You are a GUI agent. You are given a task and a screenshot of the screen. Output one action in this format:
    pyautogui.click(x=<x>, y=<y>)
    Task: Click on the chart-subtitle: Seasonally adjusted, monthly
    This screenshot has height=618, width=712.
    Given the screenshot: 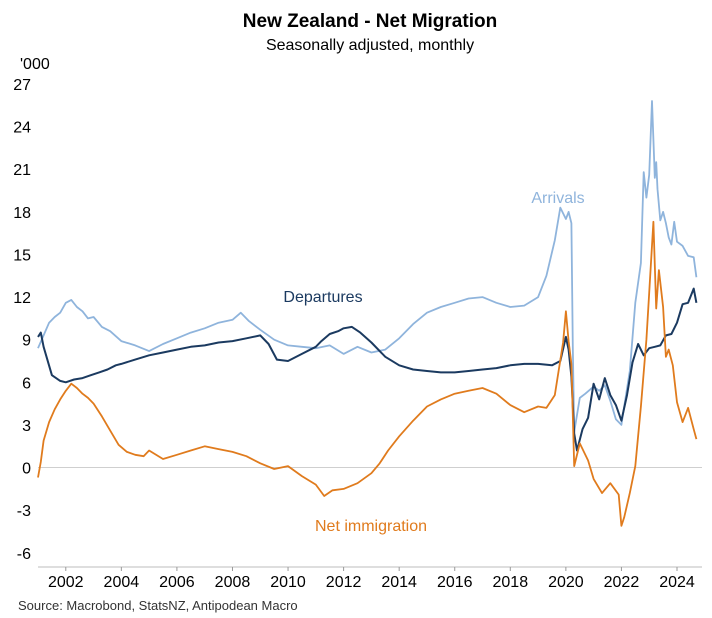 What is the action you would take?
    pyautogui.click(x=370, y=45)
    